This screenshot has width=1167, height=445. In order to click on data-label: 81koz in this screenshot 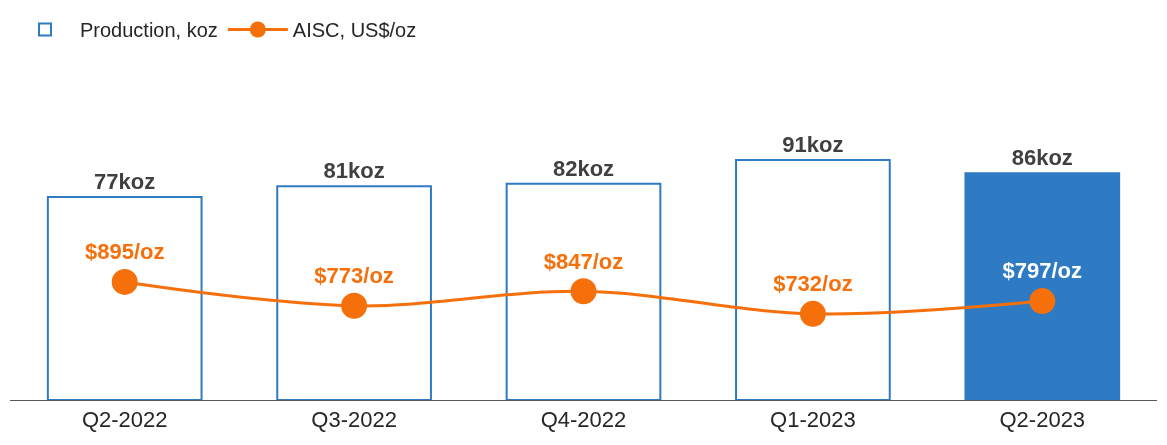, I will do `click(354, 171)`.